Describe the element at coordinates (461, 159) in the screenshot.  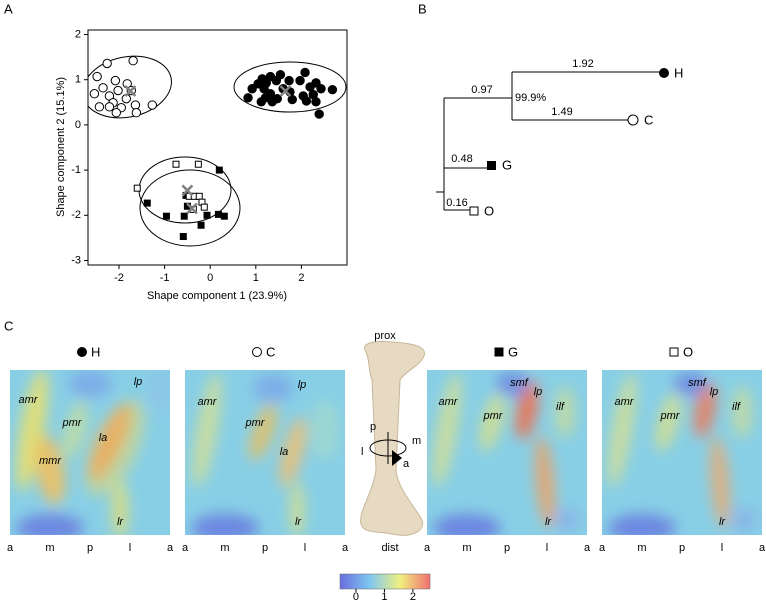
I see `branch-label: 0.48` at that location.